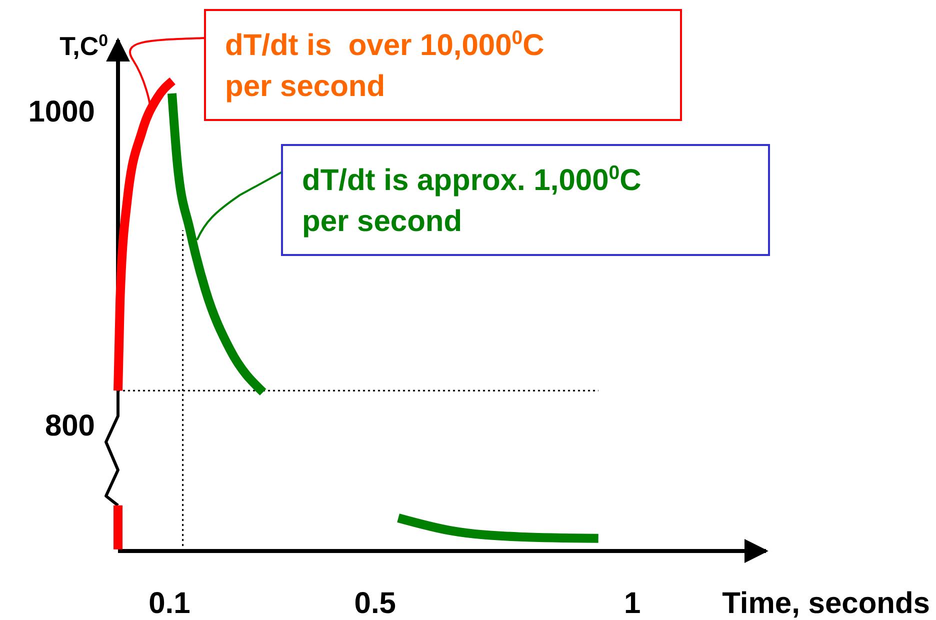  I want to click on x-tick-label: 1, so click(632, 603).